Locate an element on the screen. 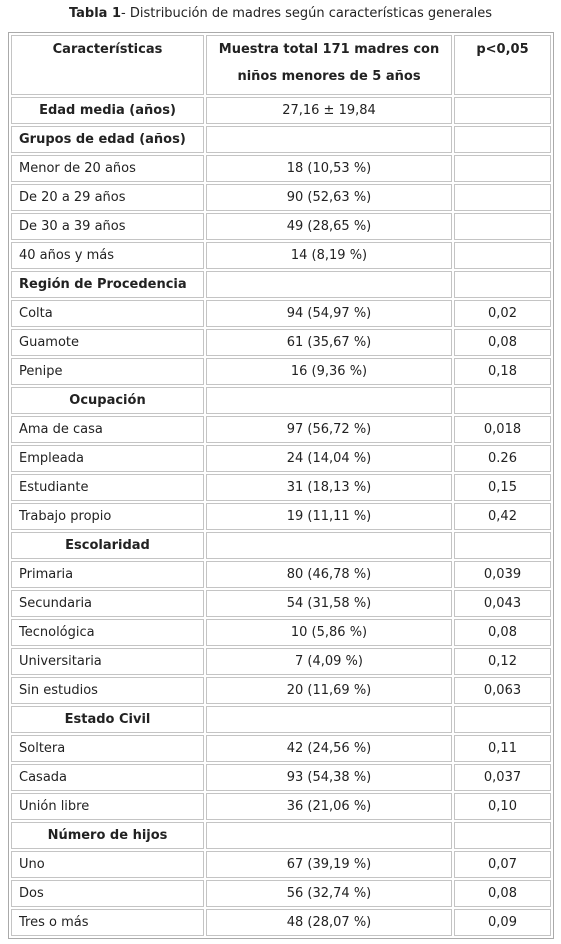  table-row: Región de Procedencia is located at coordinates (281, 284).